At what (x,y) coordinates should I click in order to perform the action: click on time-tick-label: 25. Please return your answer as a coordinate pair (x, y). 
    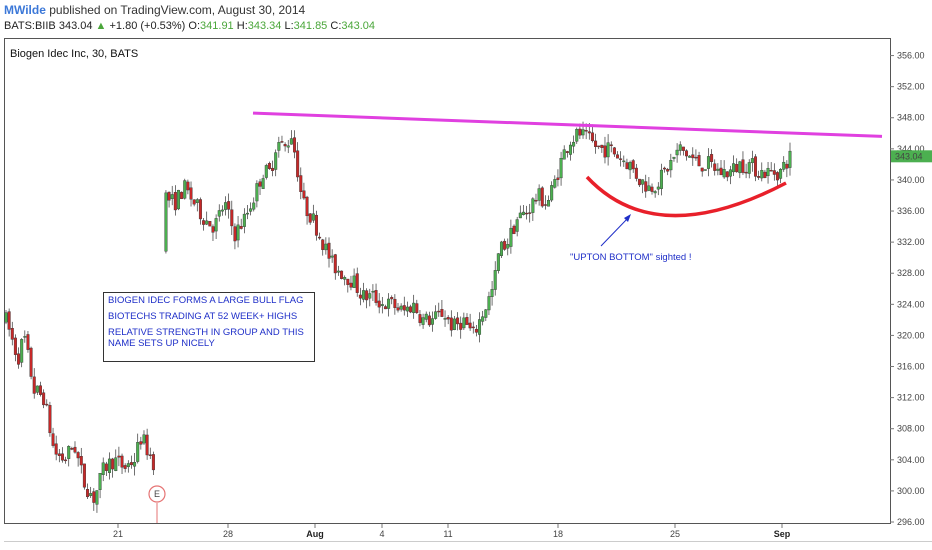
    Looking at the image, I should click on (675, 534).